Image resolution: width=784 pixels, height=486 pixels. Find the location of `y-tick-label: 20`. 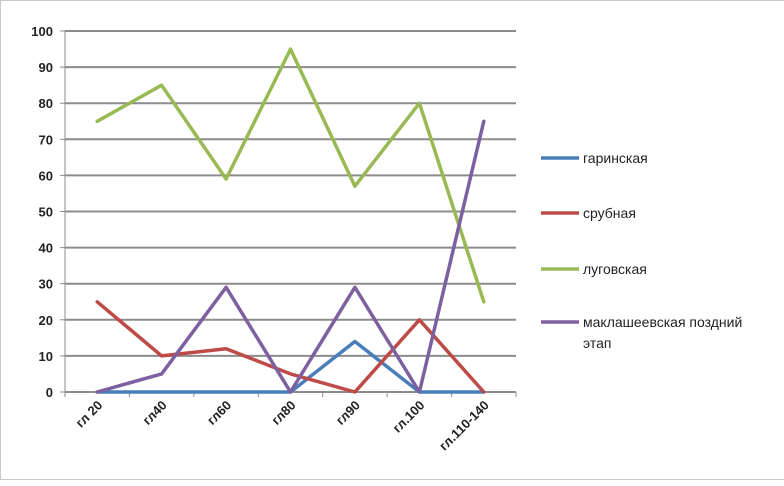

y-tick-label: 20 is located at coordinates (46, 320).